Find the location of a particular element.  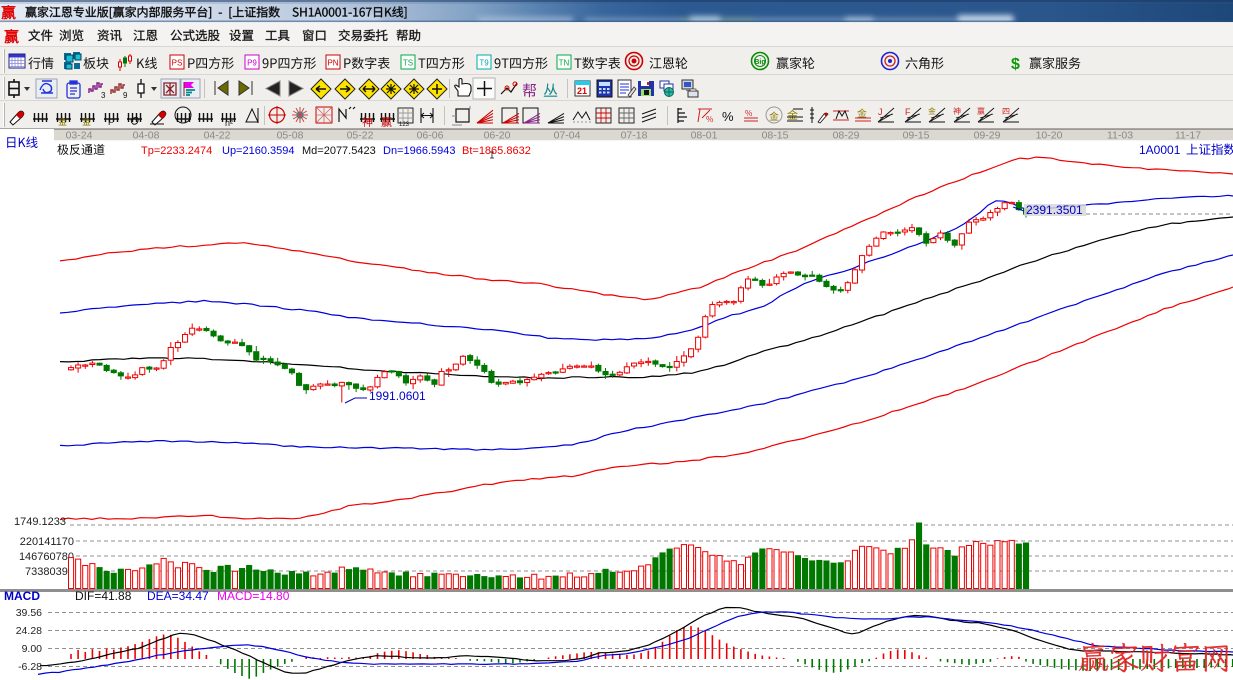

svg-text: TN is located at coordinates (564, 63).